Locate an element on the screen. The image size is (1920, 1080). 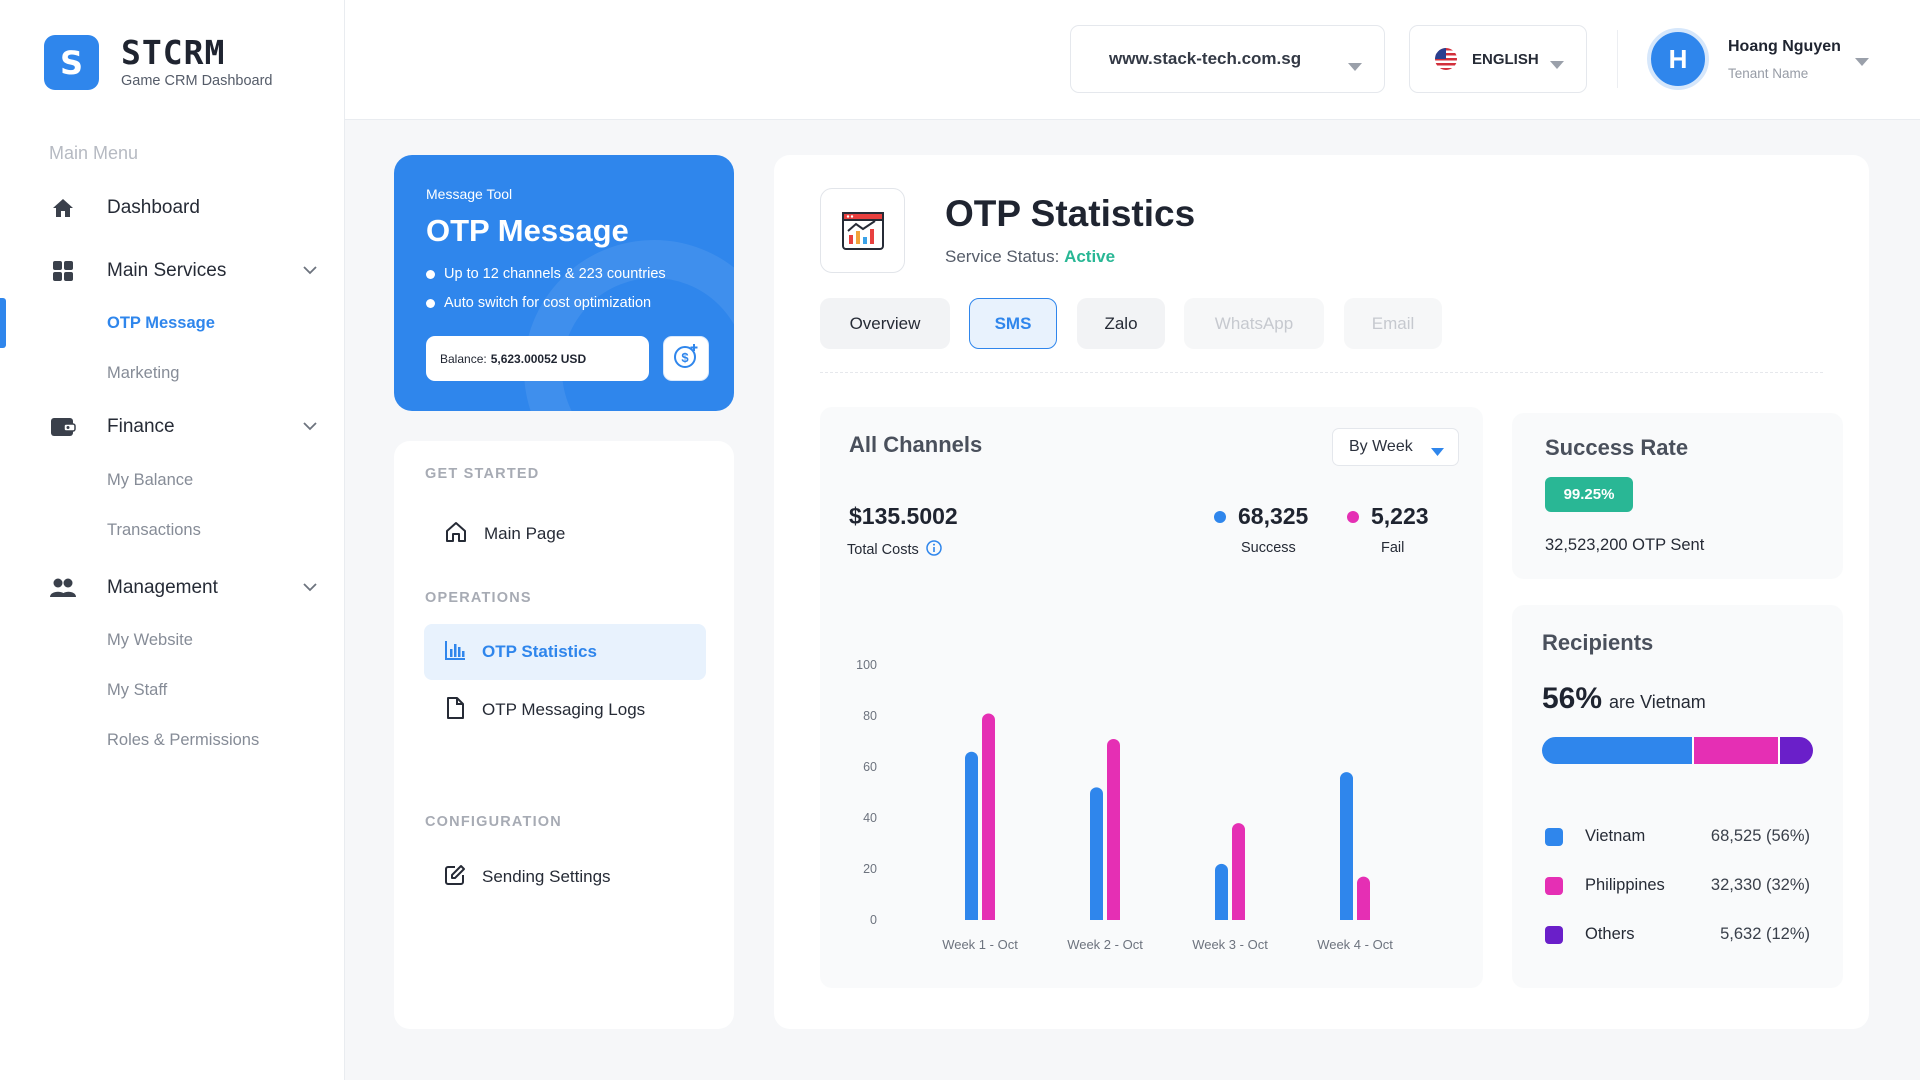
x-tick-label: Week 2 - Oct is located at coordinates (1105, 944).